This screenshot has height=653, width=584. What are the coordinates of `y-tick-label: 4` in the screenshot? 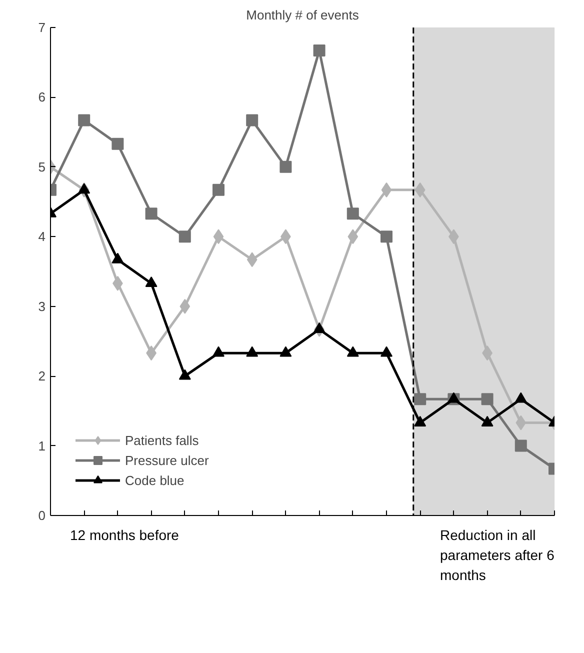 It's located at (42, 236).